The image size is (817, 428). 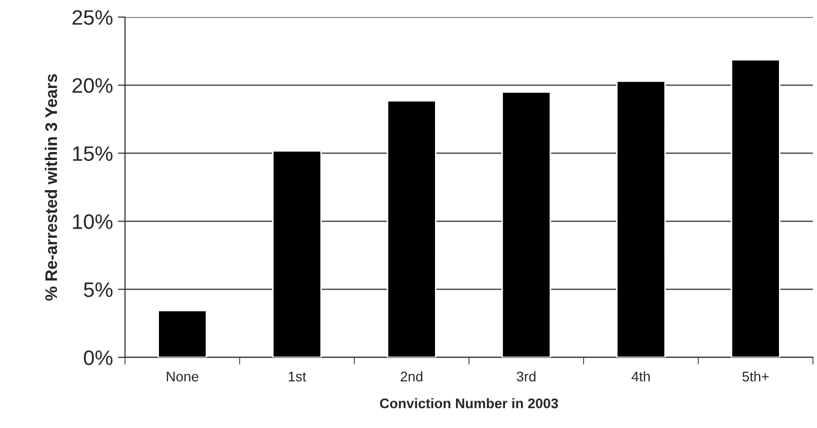 What do you see at coordinates (469, 403) in the screenshot?
I see `x-axis-title: Conviction Number in 2003` at bounding box center [469, 403].